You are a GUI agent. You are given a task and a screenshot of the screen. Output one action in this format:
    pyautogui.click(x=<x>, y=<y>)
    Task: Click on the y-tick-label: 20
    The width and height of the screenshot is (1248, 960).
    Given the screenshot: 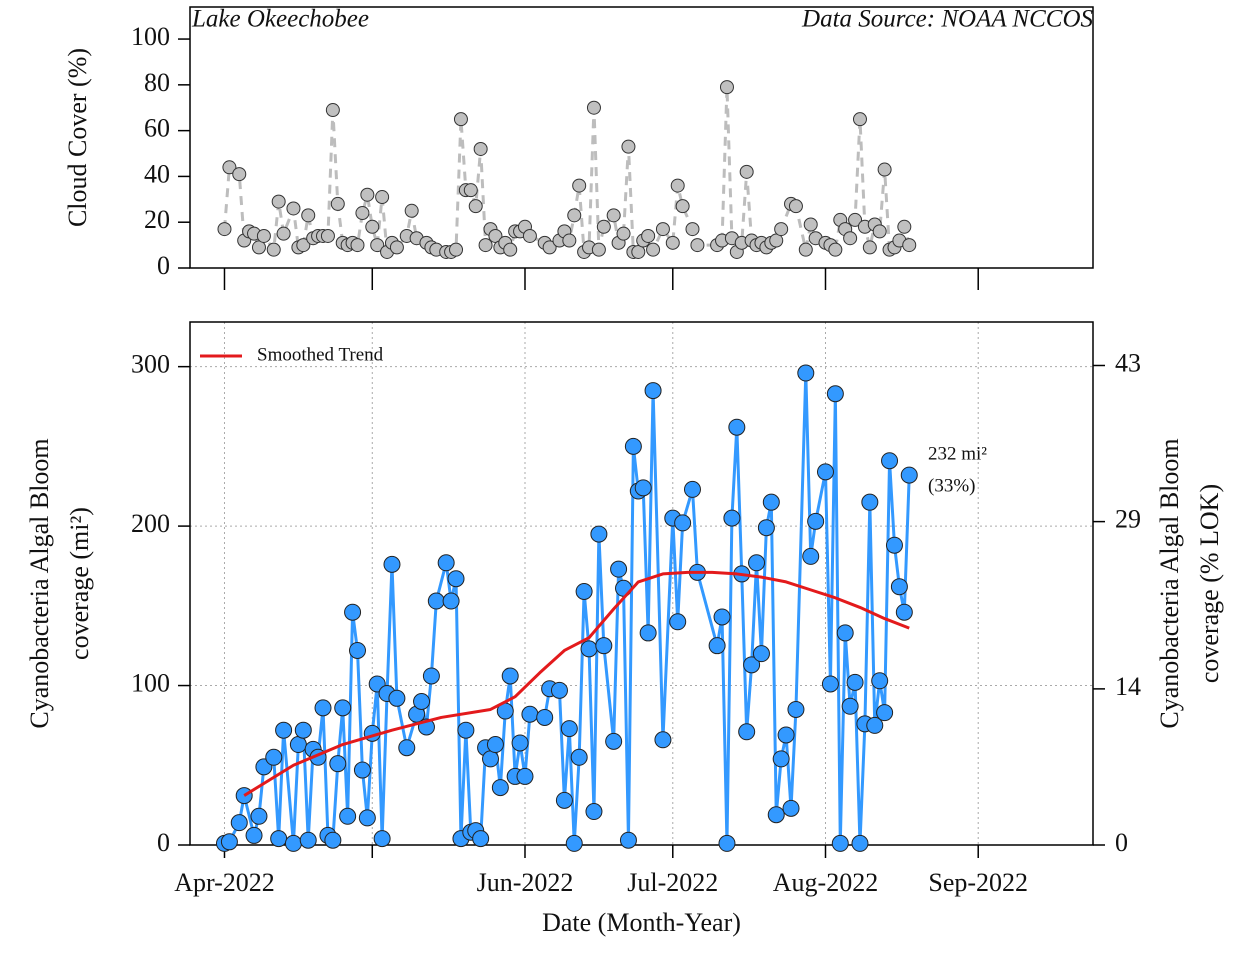 What is the action you would take?
    pyautogui.click(x=157, y=219)
    